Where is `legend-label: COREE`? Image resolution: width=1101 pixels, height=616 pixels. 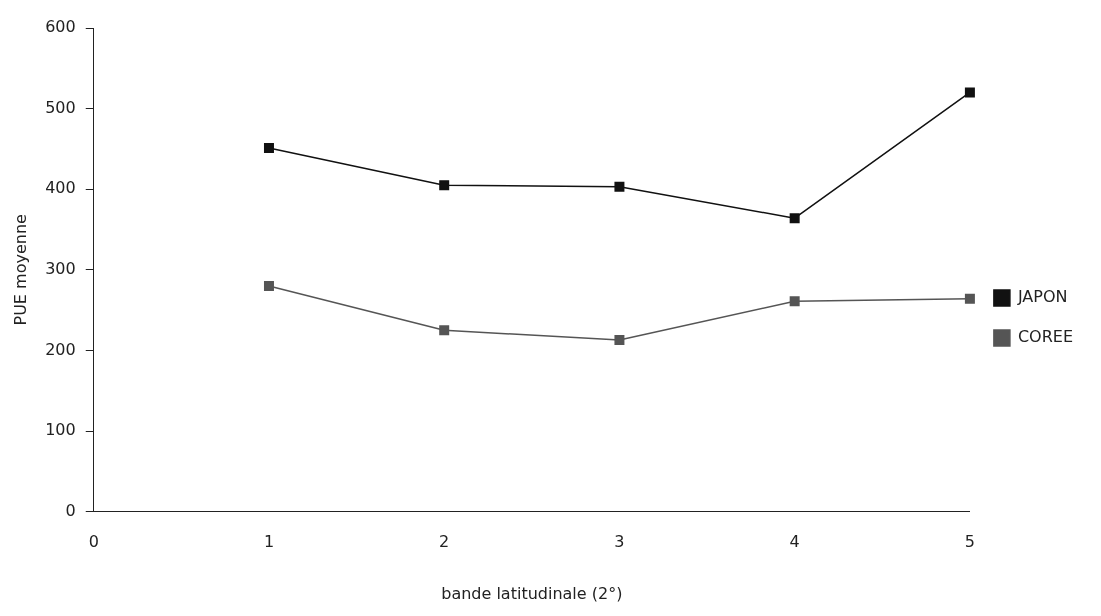 legend-label: COREE is located at coordinates (1045, 337).